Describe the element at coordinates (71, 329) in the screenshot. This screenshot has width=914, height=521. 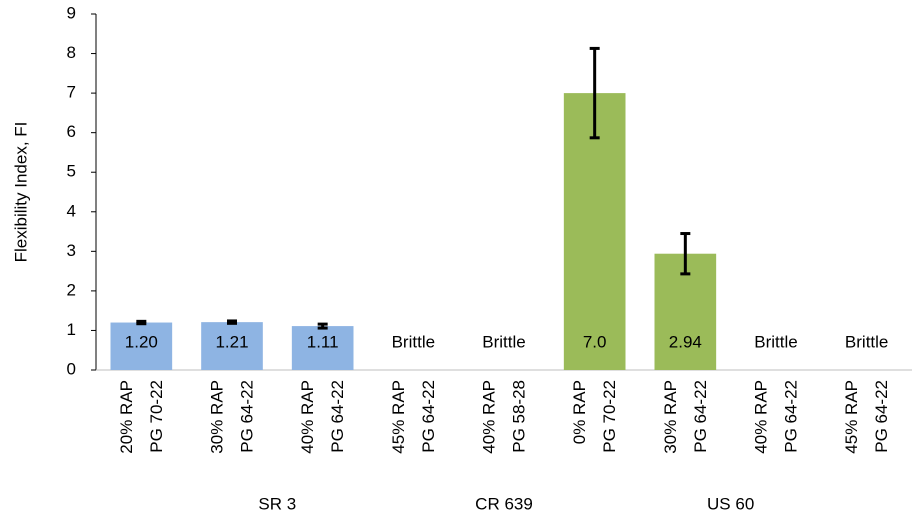
I see `y-tick-label: 1` at that location.